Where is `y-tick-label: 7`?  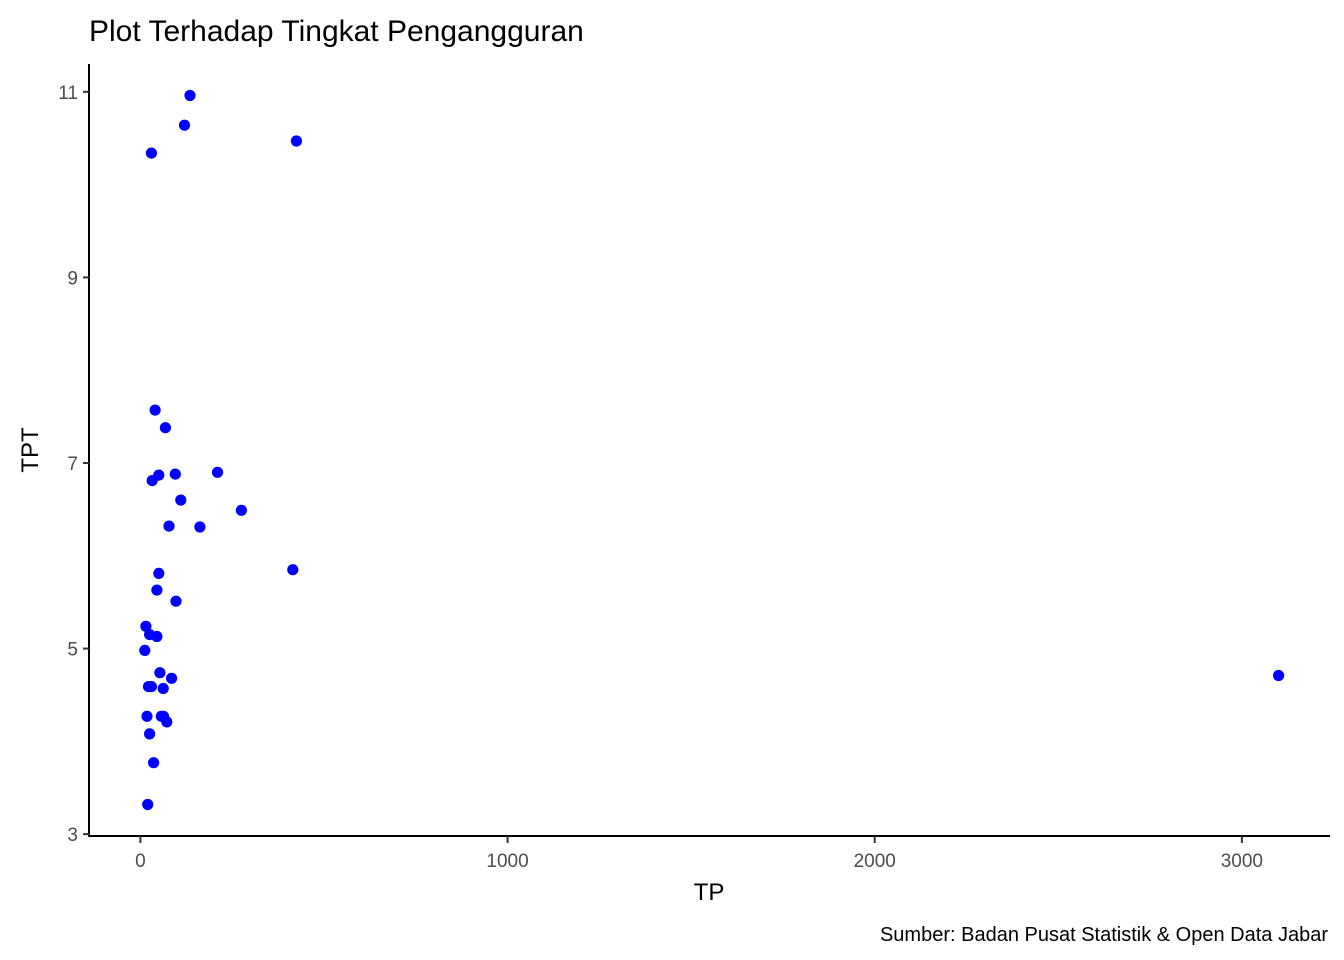 y-tick-label: 7 is located at coordinates (72, 464).